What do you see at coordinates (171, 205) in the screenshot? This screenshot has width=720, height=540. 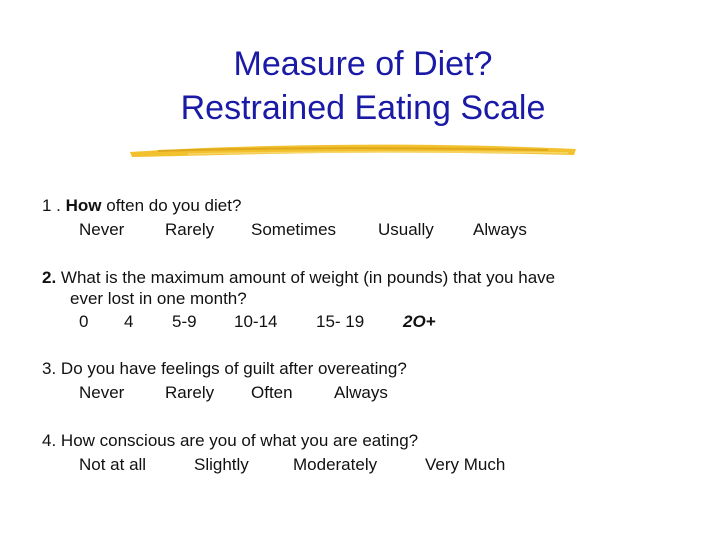 I see `question-1-text: often do you diet?` at bounding box center [171, 205].